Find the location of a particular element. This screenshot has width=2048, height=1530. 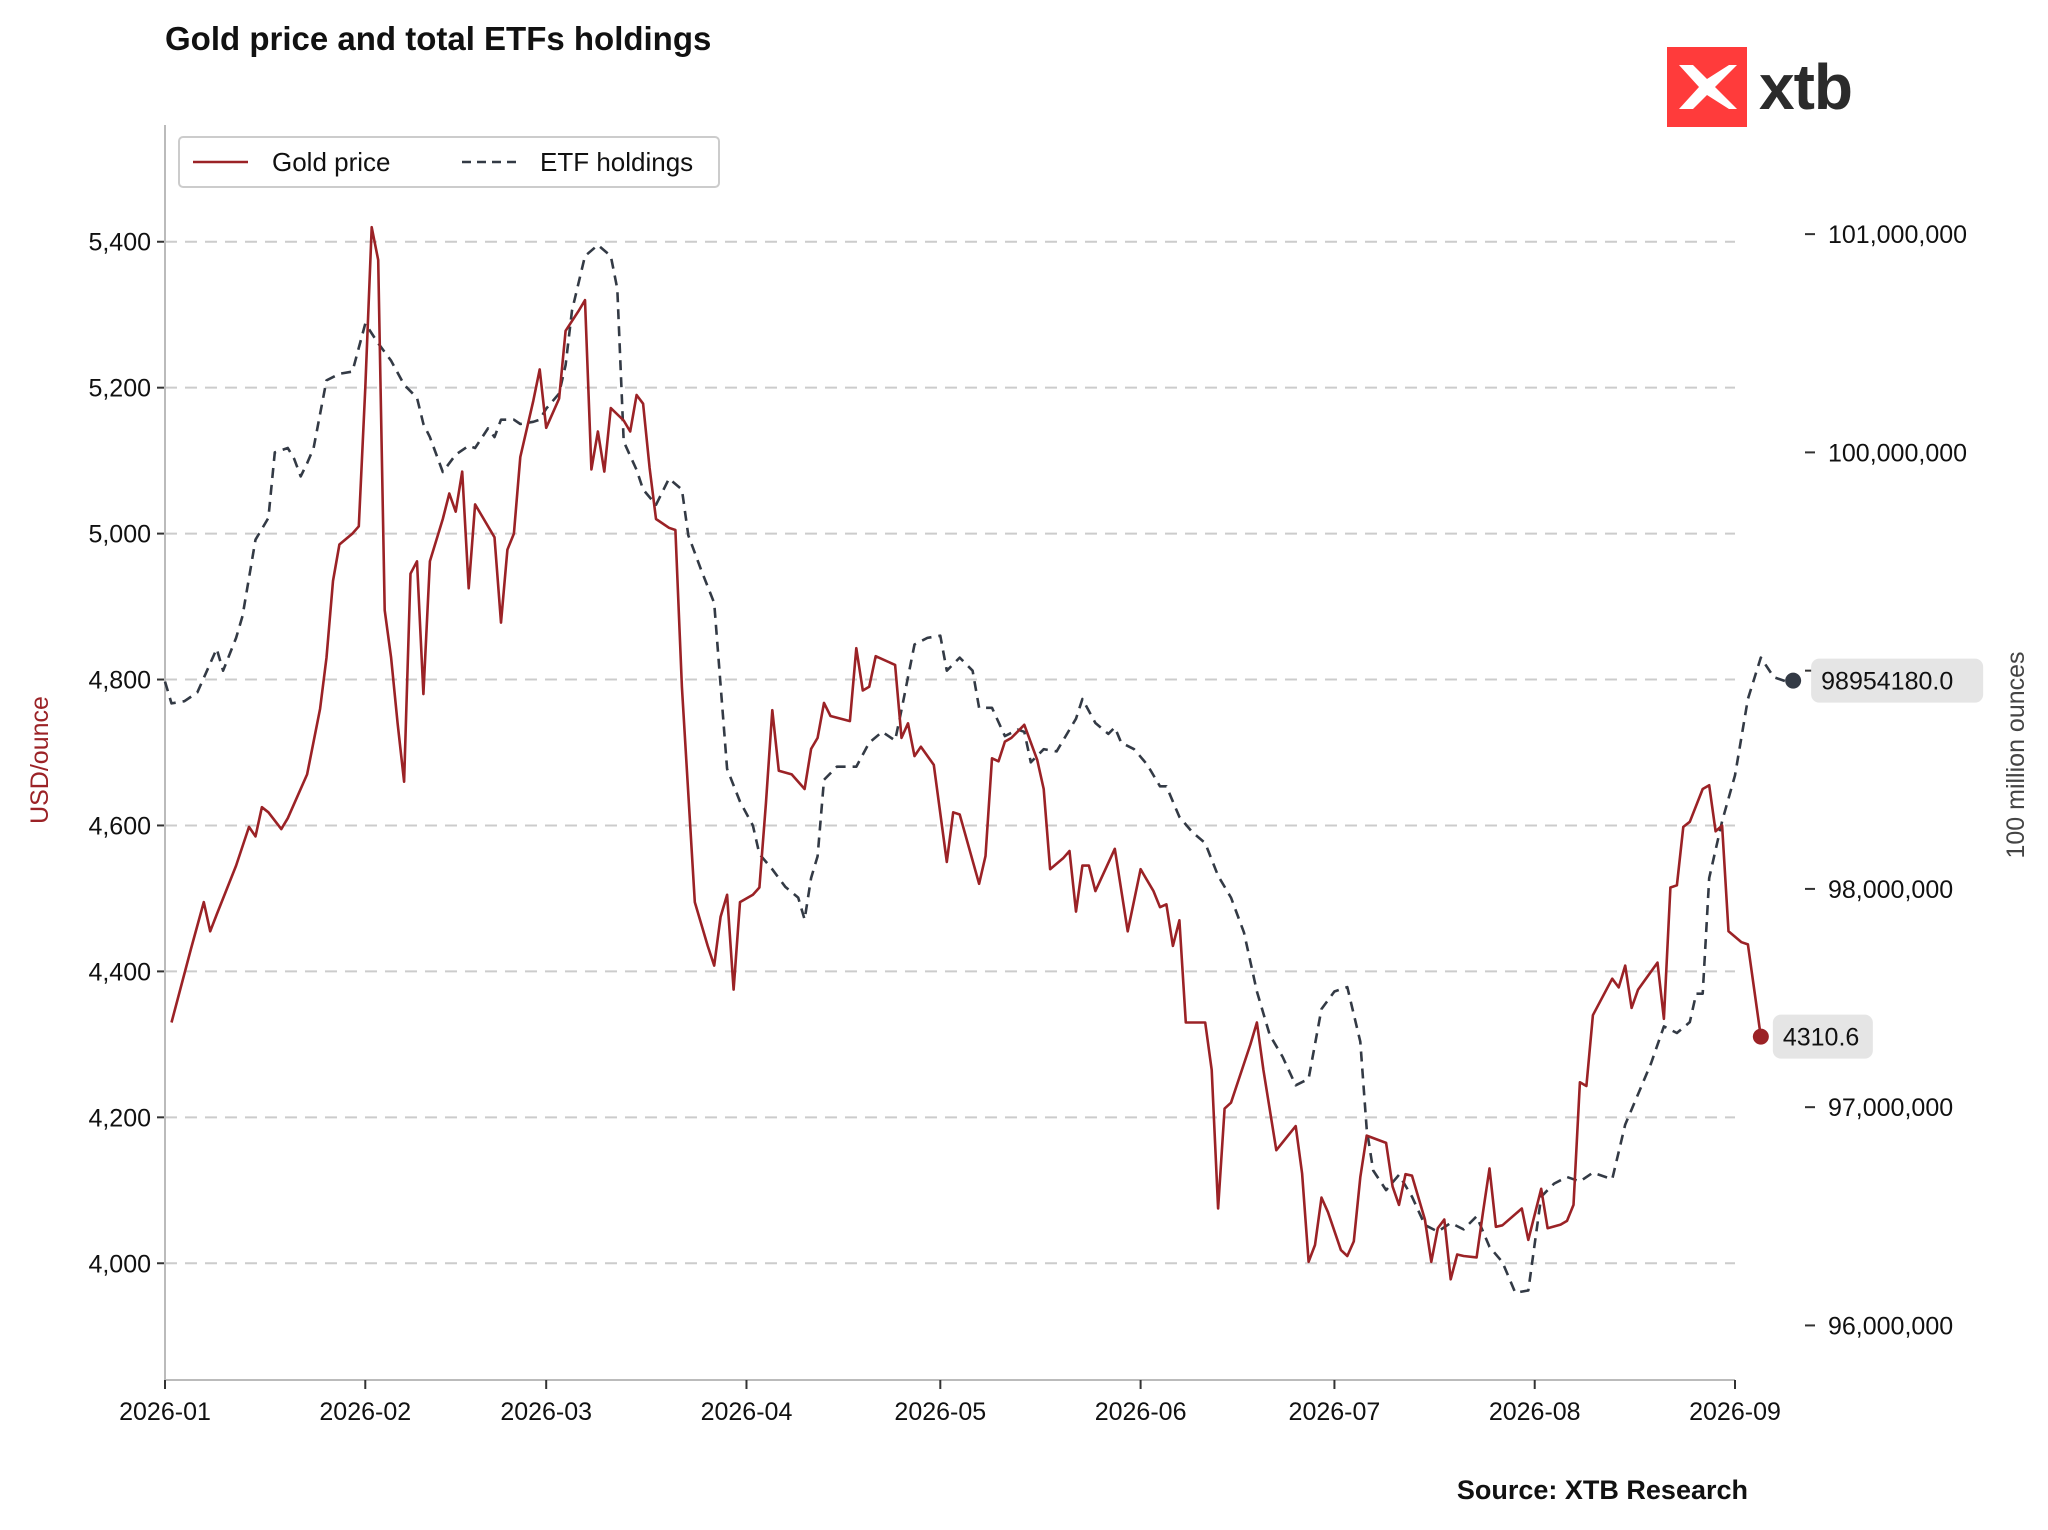

xtb-logo: xtb is located at coordinates (1767, 87).